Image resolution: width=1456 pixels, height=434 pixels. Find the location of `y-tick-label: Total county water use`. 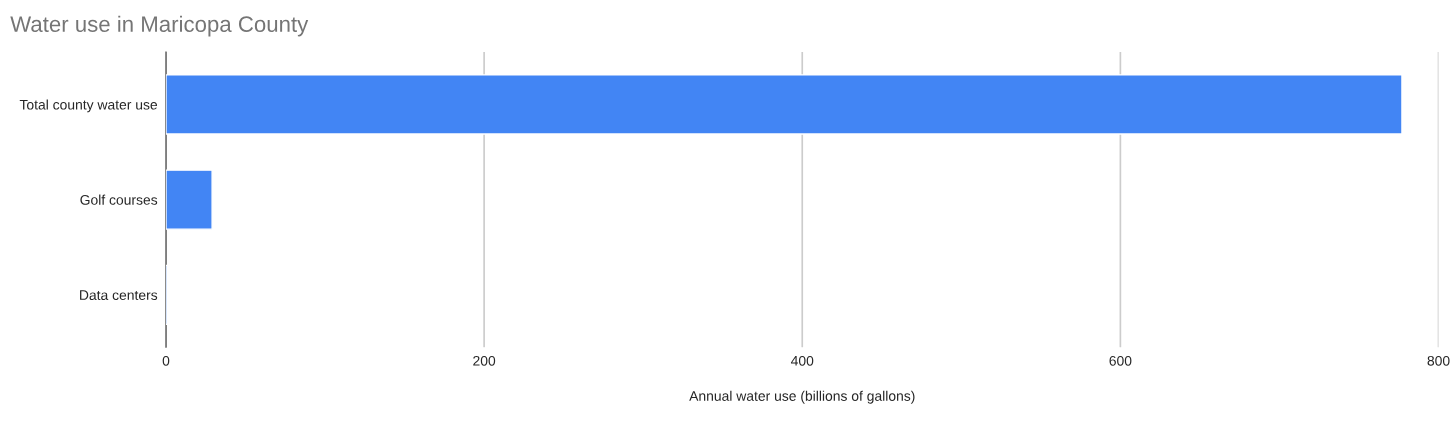

y-tick-label: Total county water use is located at coordinates (88, 106).